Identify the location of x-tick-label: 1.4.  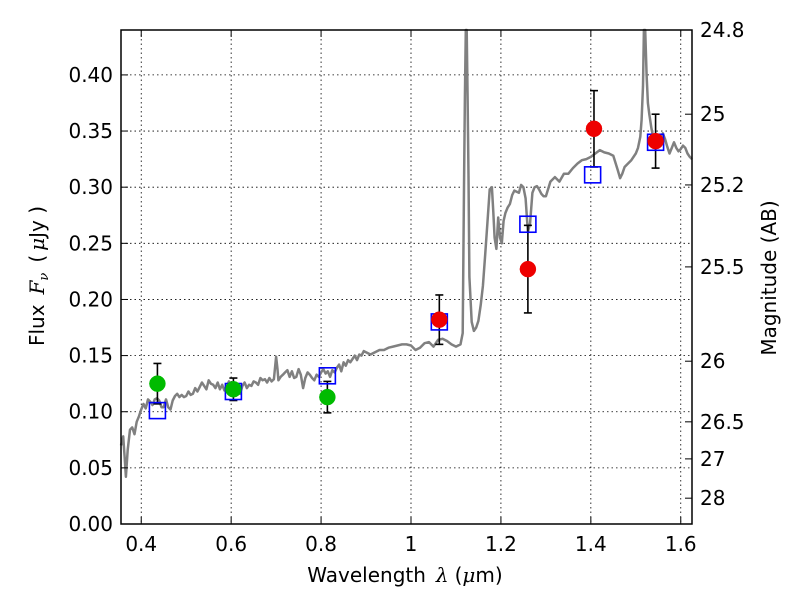
(591, 544).